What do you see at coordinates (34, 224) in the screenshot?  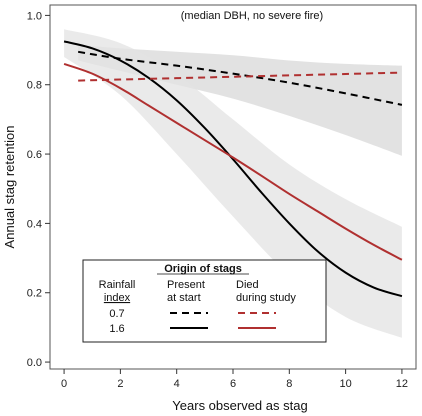 I see `y-tick-label-2: 0.4` at bounding box center [34, 224].